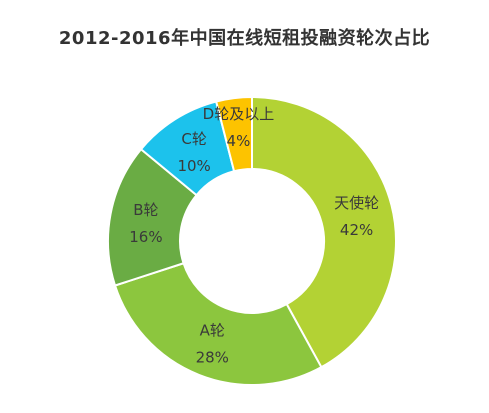 The height and width of the screenshot is (413, 489). What do you see at coordinates (232, 141) in the screenshot?
I see `slice-value-4: 4` at bounding box center [232, 141].